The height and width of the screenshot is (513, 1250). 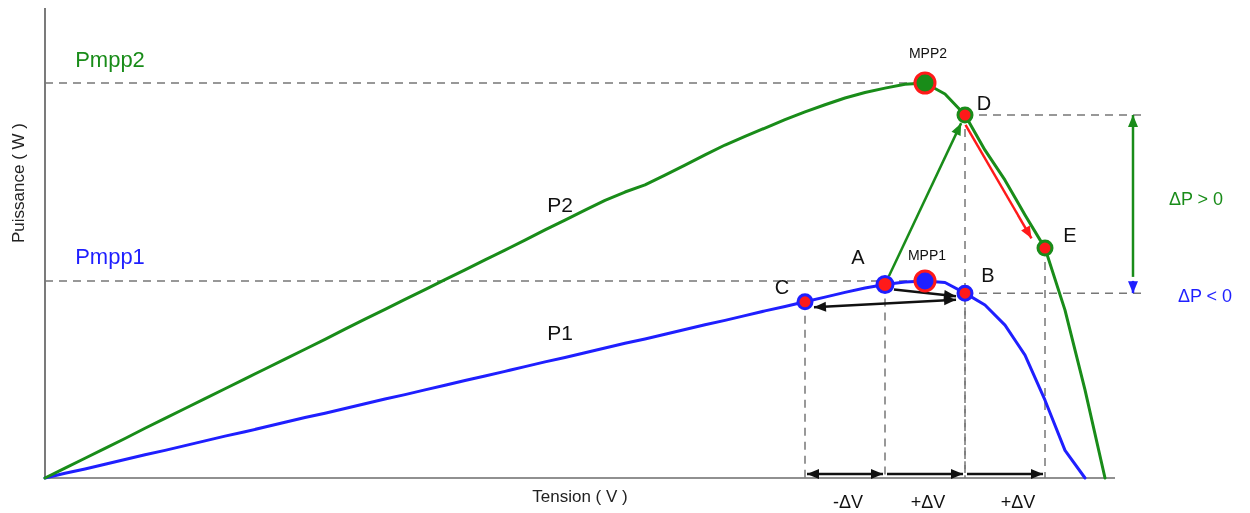 What do you see at coordinates (984, 103) in the screenshot?
I see `annotation: D` at bounding box center [984, 103].